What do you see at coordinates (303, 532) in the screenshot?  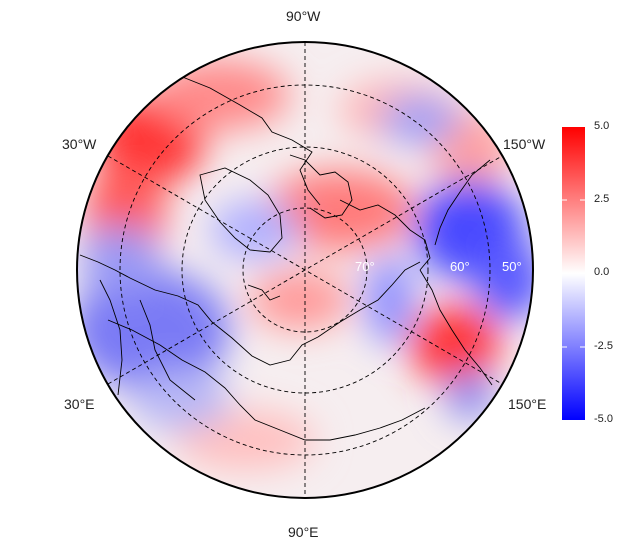 I see `lon-label-bottom: 90°E` at bounding box center [303, 532].